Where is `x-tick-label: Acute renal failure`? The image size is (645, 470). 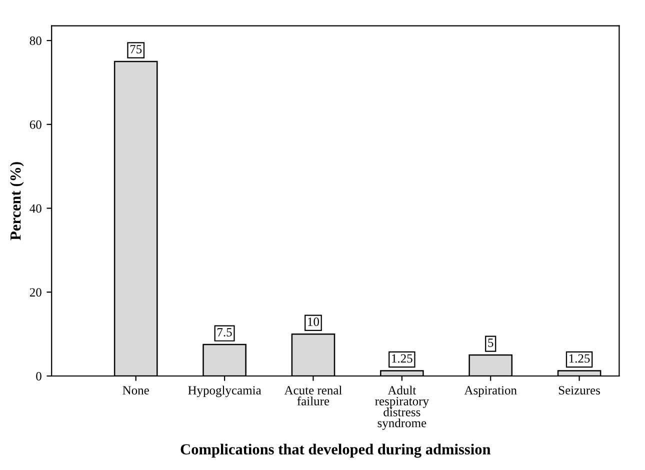 x-tick-label: Acute renal failure is located at coordinates (313, 396).